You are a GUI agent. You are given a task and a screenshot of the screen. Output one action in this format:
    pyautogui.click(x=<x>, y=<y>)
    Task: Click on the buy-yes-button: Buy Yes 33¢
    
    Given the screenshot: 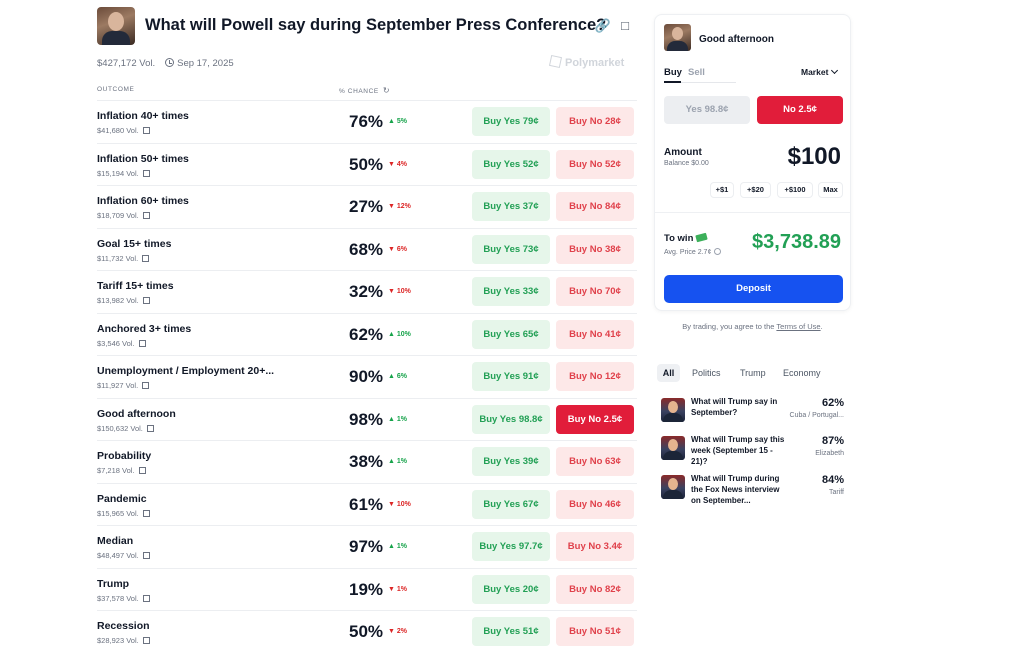 What is the action you would take?
    pyautogui.click(x=511, y=291)
    